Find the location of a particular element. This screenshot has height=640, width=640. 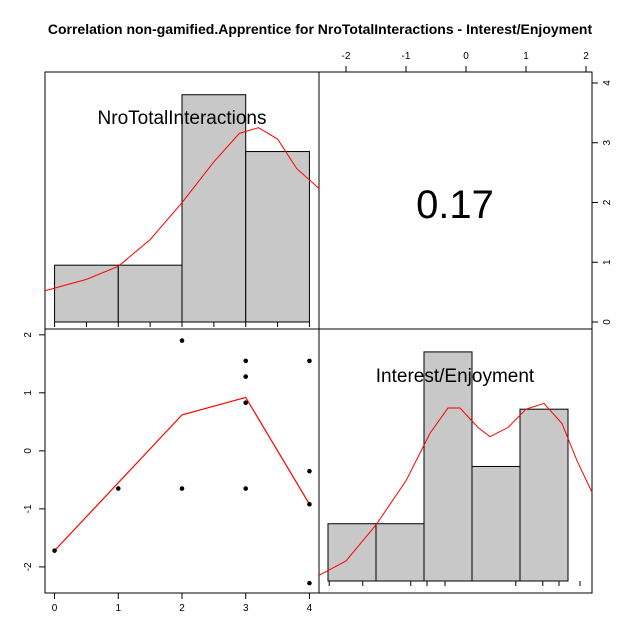

top-tick-label: -1 is located at coordinates (406, 56).